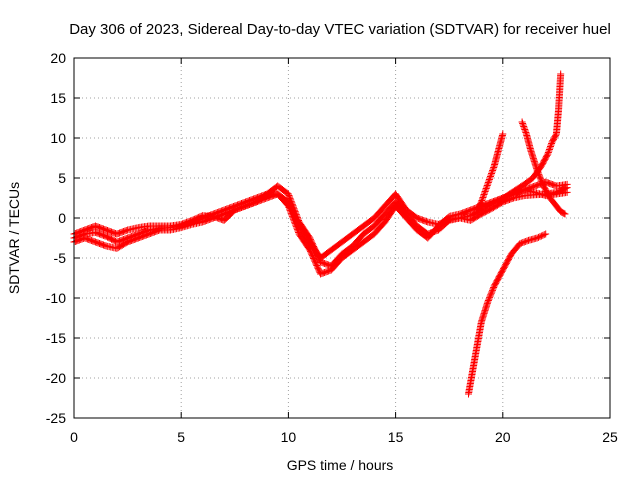 Image resolution: width=640 pixels, height=480 pixels. What do you see at coordinates (74, 437) in the screenshot?
I see `x-tick-label: 0` at bounding box center [74, 437].